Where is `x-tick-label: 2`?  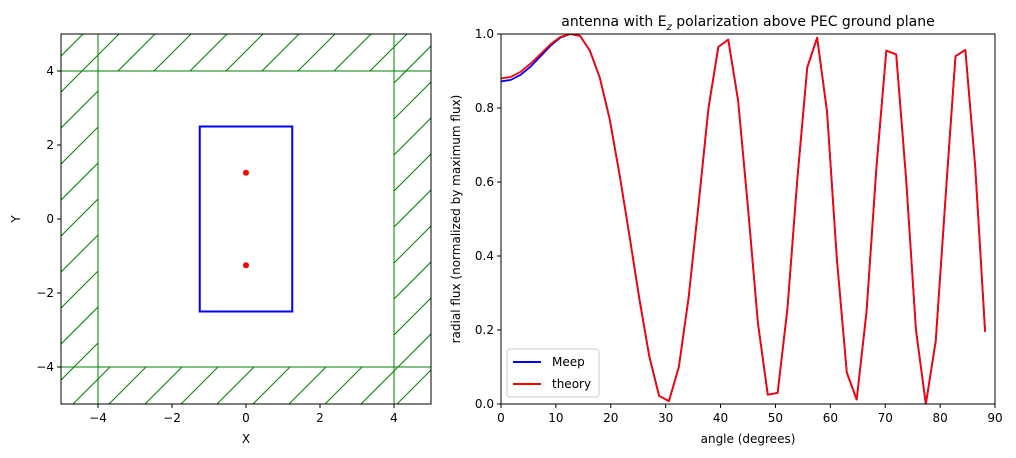 x-tick-label: 2 is located at coordinates (320, 418).